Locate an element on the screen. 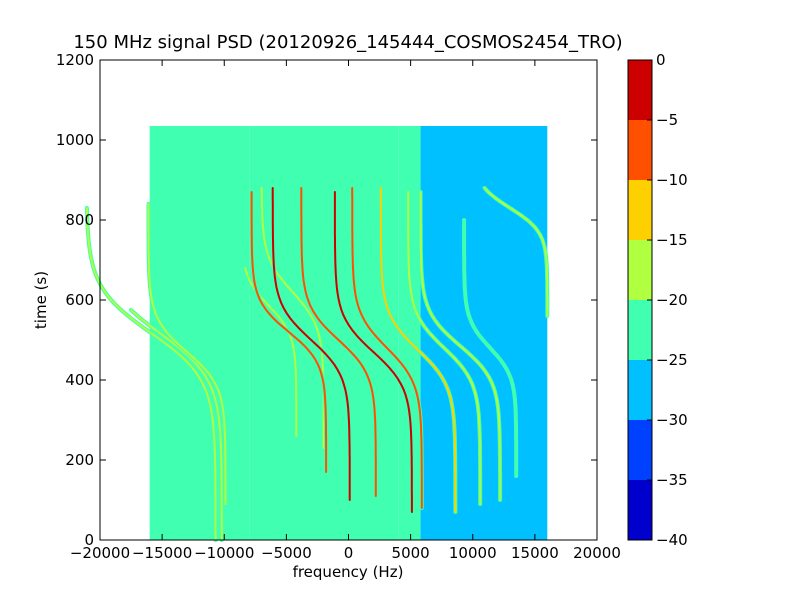  x-tick-label: −15000 is located at coordinates (162, 553).